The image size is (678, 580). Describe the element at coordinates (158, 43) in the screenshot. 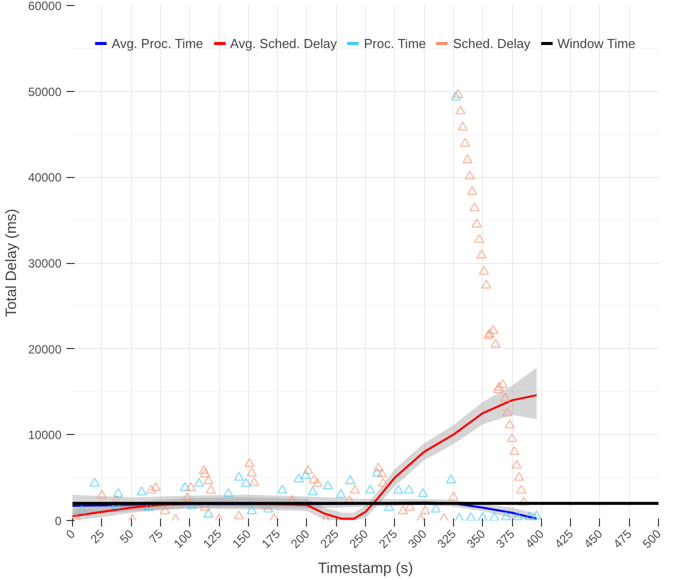

I see `legend-label: Avg. Proc. Time` at that location.